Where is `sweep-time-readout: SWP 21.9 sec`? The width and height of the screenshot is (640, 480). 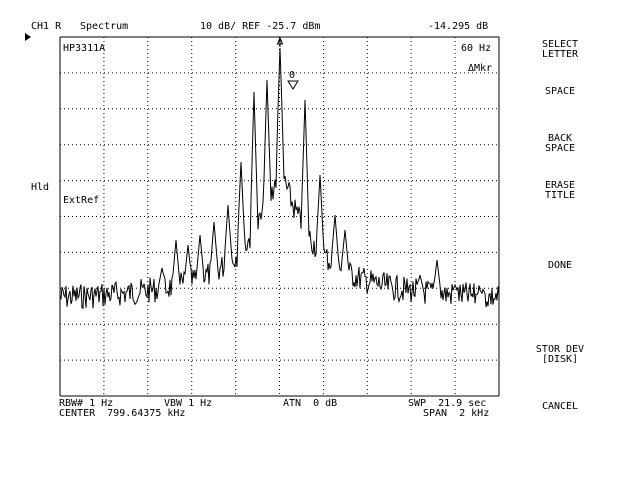 sweep-time-readout: SWP 21.9 sec is located at coordinates (447, 403).